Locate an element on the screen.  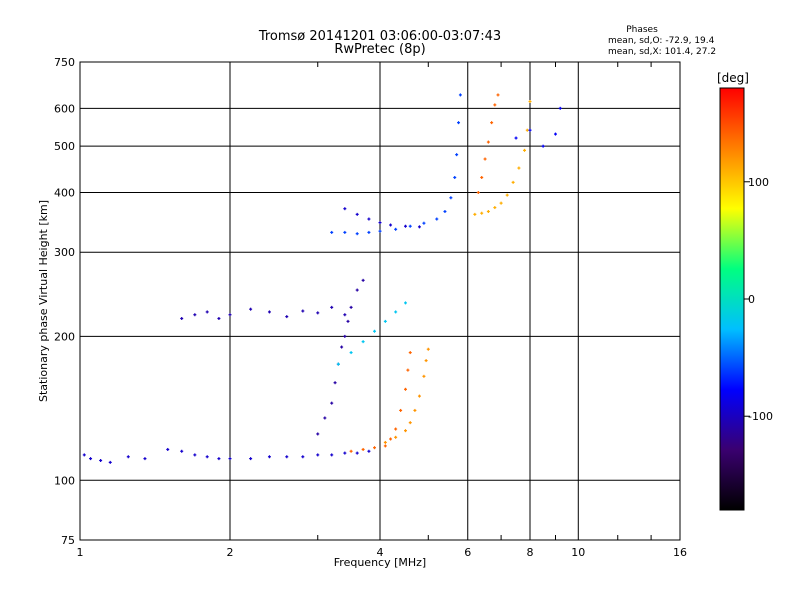
y-tick-label: 200 is located at coordinates (64, 336).